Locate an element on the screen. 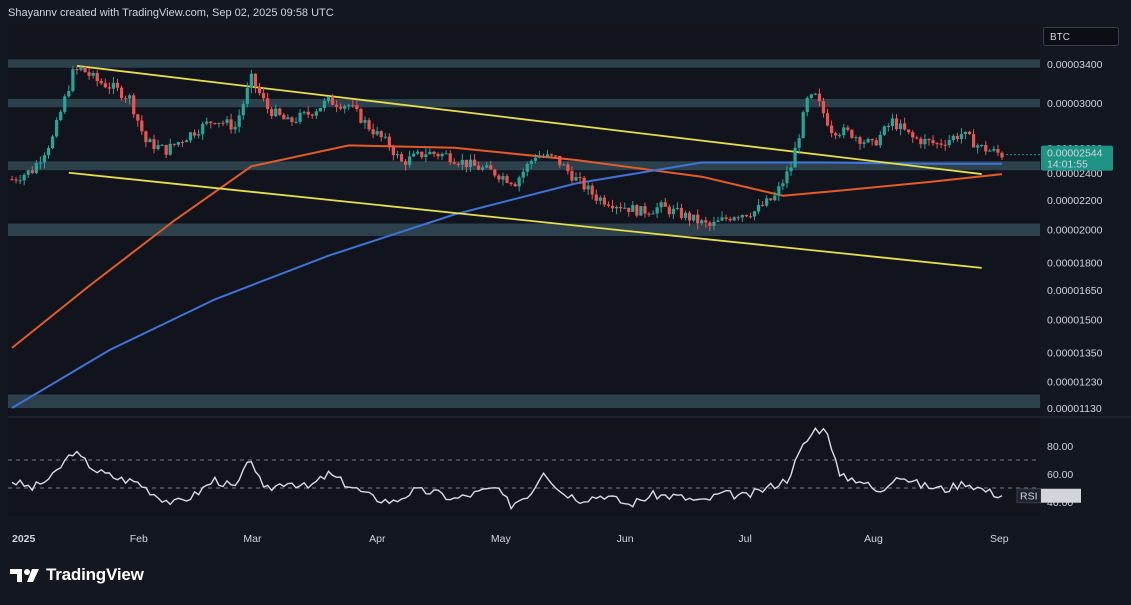 This screenshot has height=605, width=1131. date-tick-label: Feb is located at coordinates (139, 539).